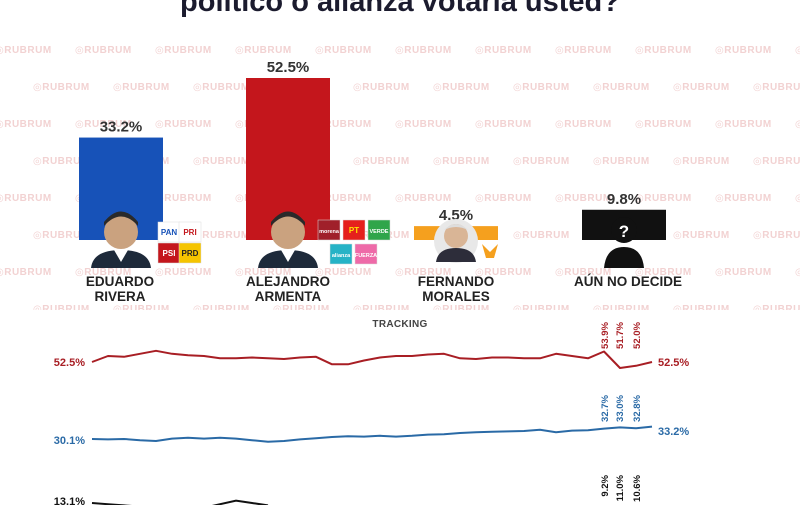 The width and height of the screenshot is (800, 505). I want to click on party-logo-text: morena, so click(329, 232).